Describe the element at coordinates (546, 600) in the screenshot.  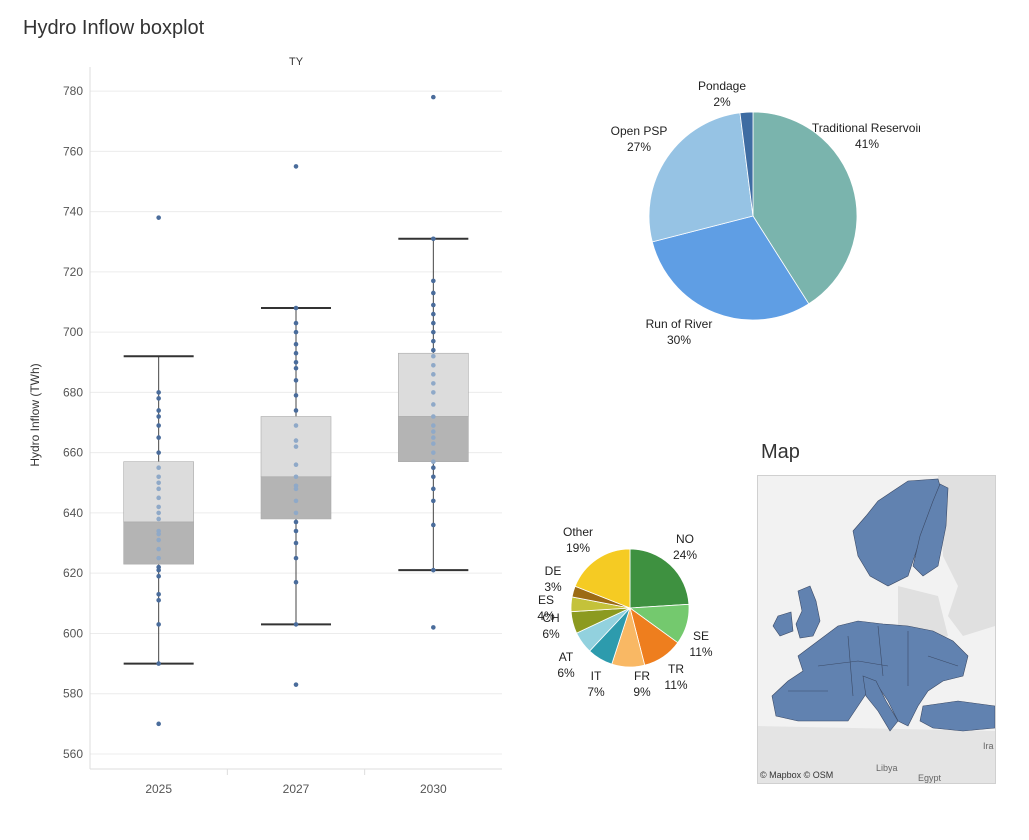
I see `pie-label: ES` at that location.